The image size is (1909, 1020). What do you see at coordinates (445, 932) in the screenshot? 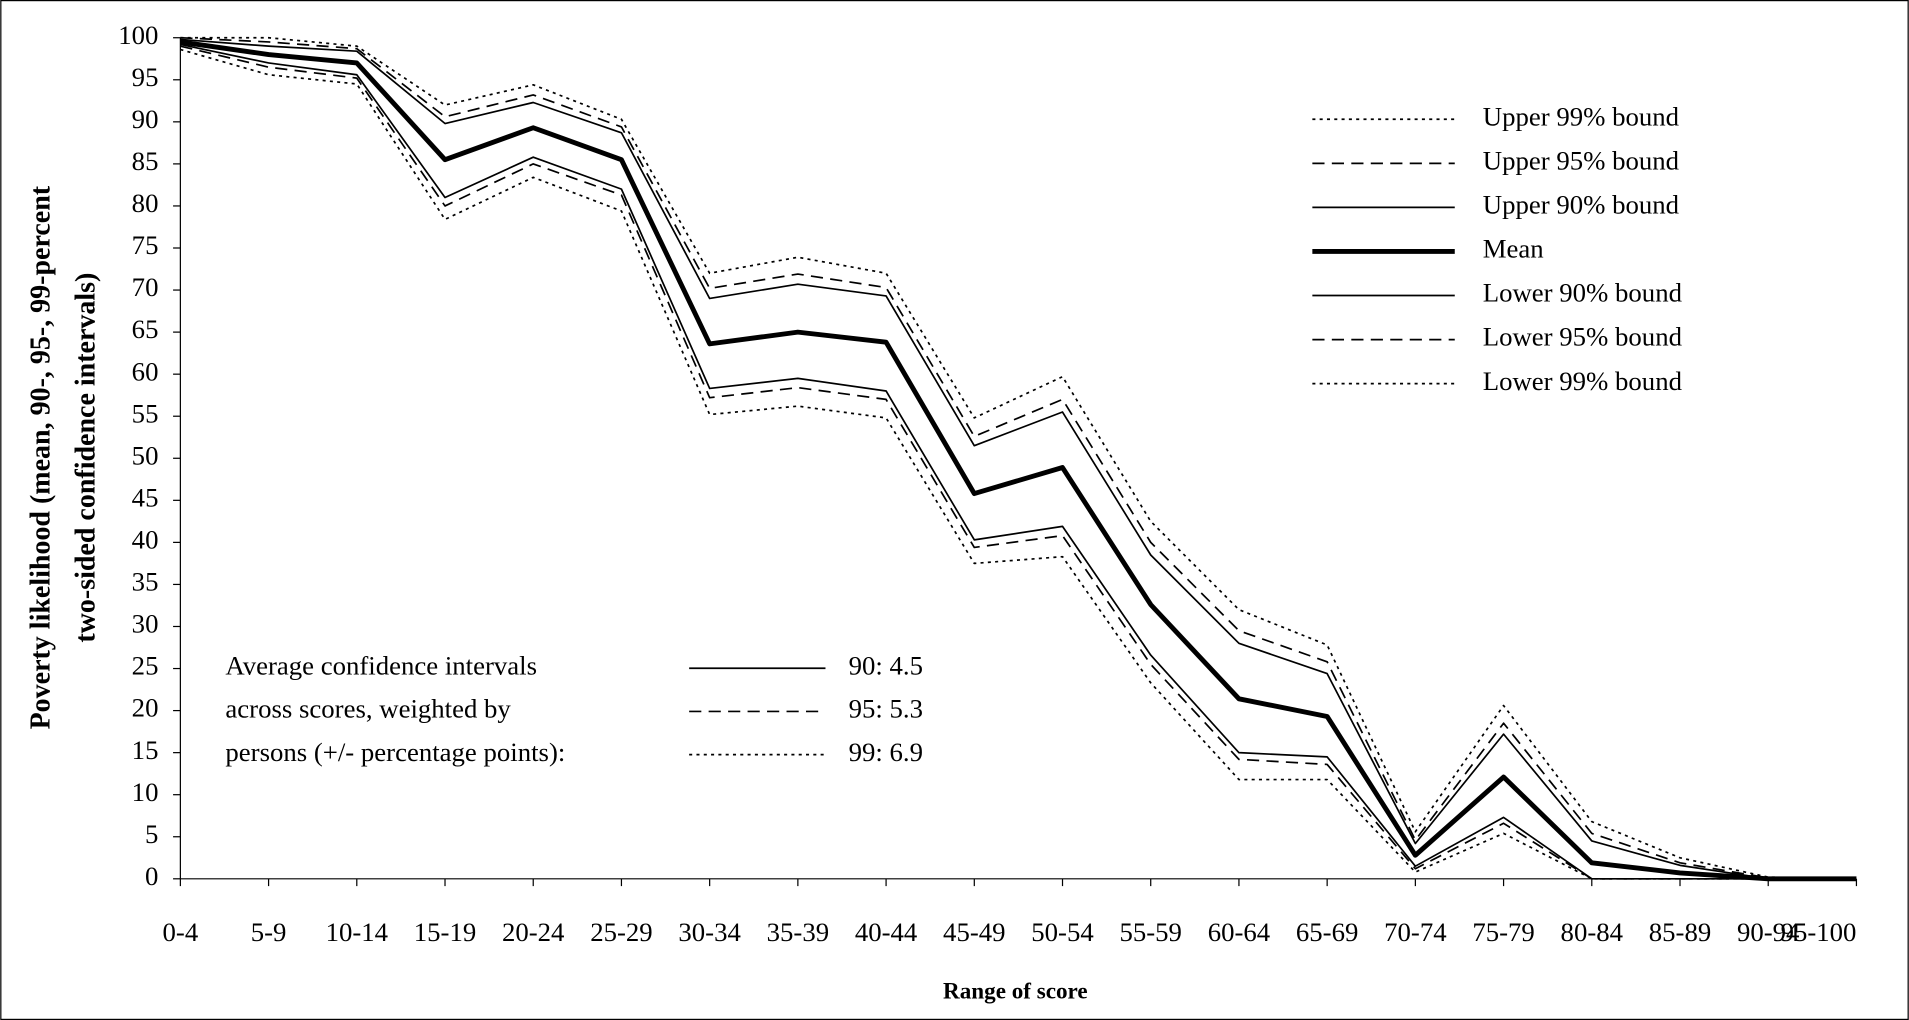
I see `x-tick-label: 15-19` at bounding box center [445, 932].